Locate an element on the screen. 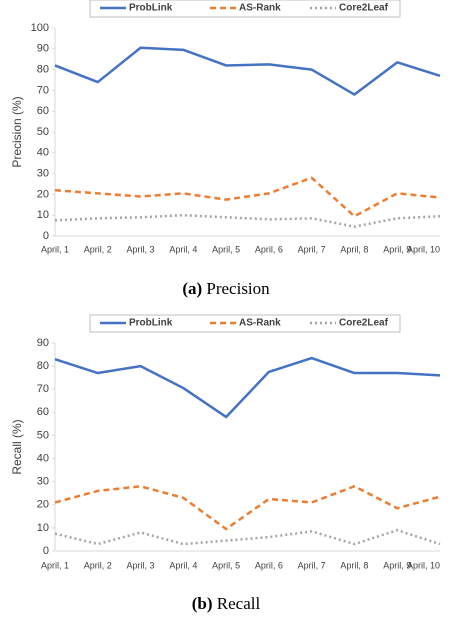  caption-label: (a) is located at coordinates (192, 288).